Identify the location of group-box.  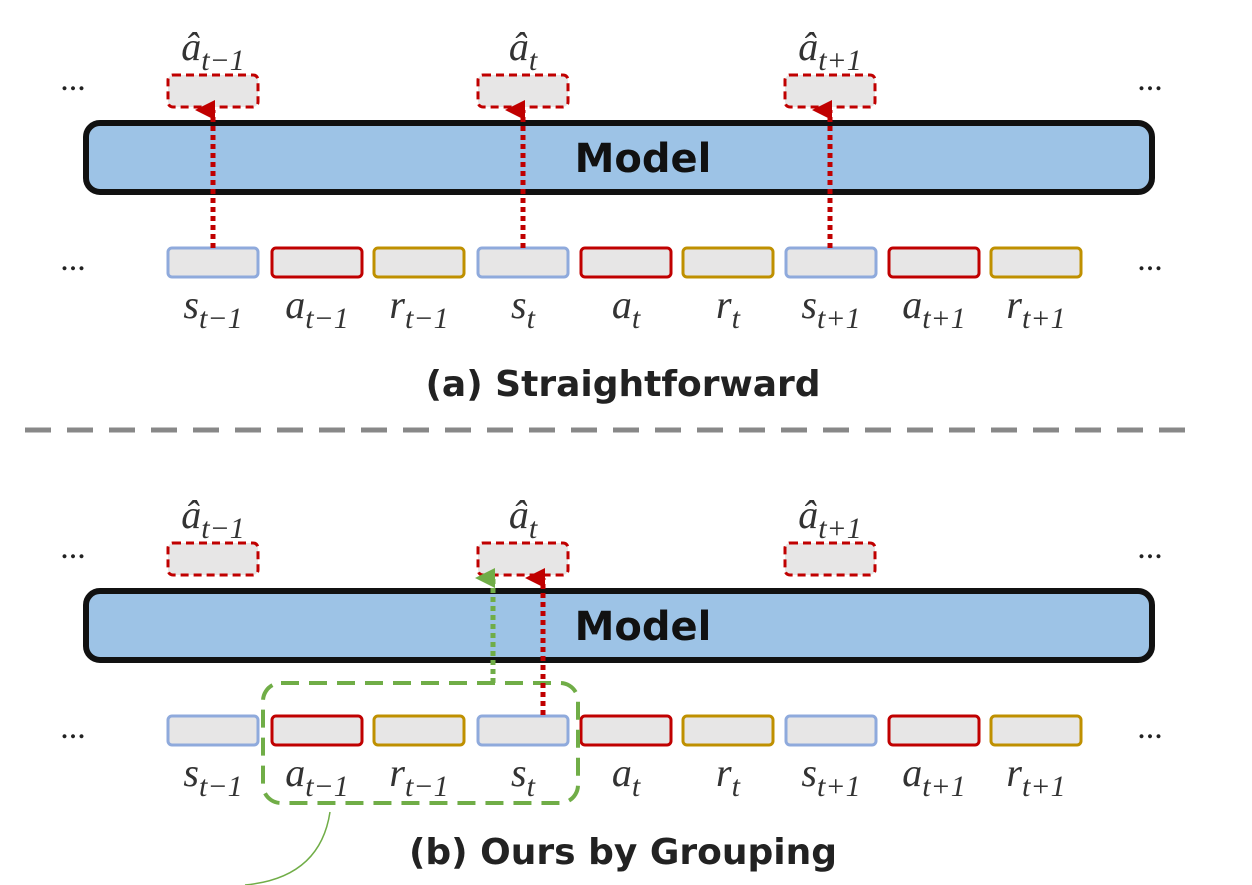
(420, 743).